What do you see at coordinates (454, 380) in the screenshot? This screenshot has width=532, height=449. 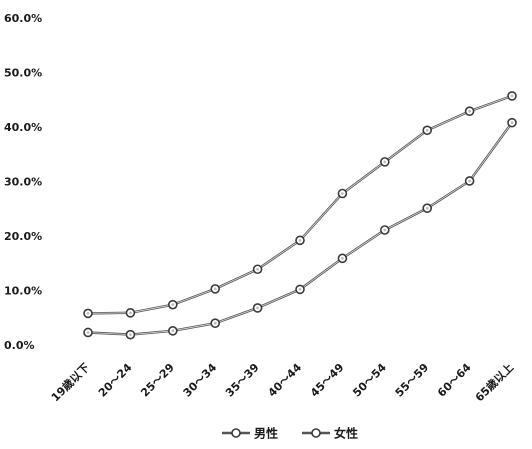 I see `x-tick-label: 60～64` at bounding box center [454, 380].